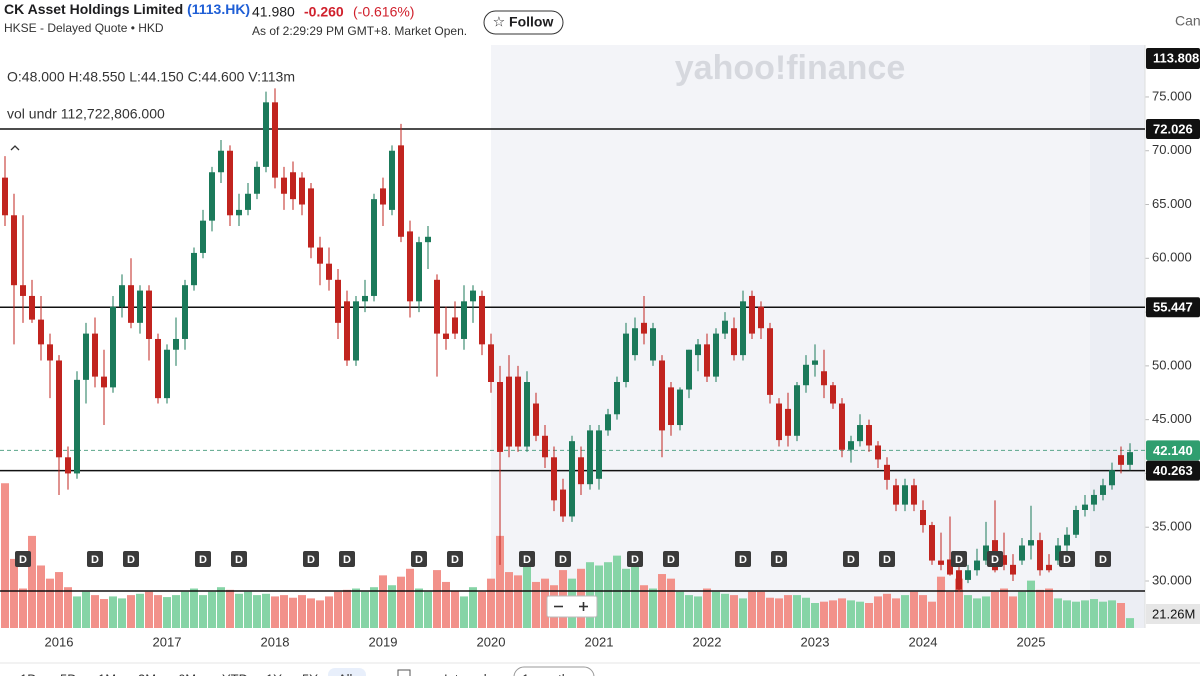 The image size is (1200, 676). I want to click on shaded-region, so click(1117, 336).